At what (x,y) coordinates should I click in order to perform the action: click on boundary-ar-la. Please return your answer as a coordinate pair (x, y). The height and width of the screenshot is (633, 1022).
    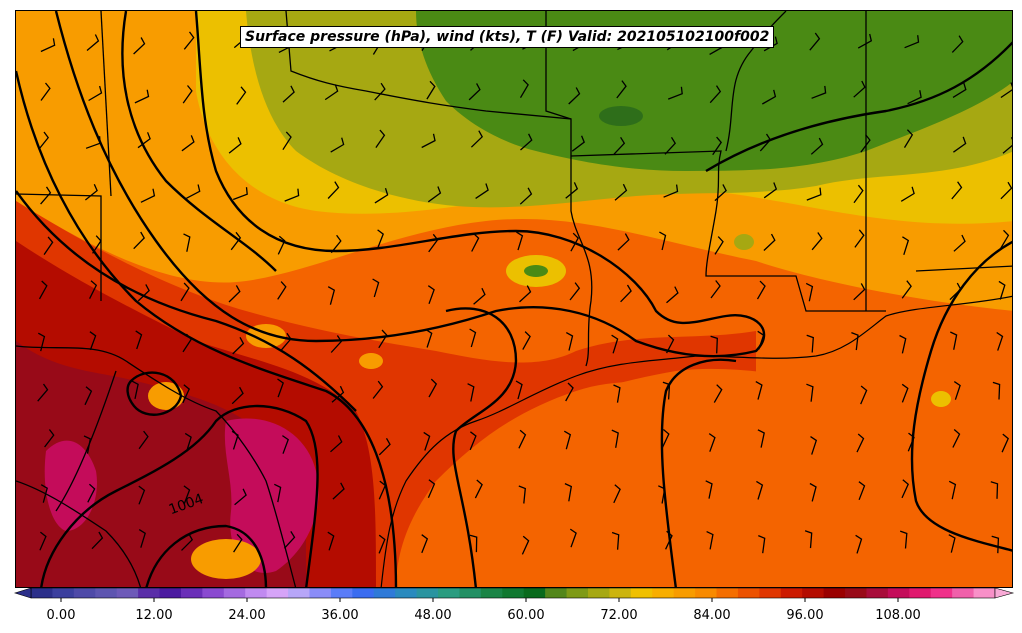
    Looking at the image, I should click on (728, 231).